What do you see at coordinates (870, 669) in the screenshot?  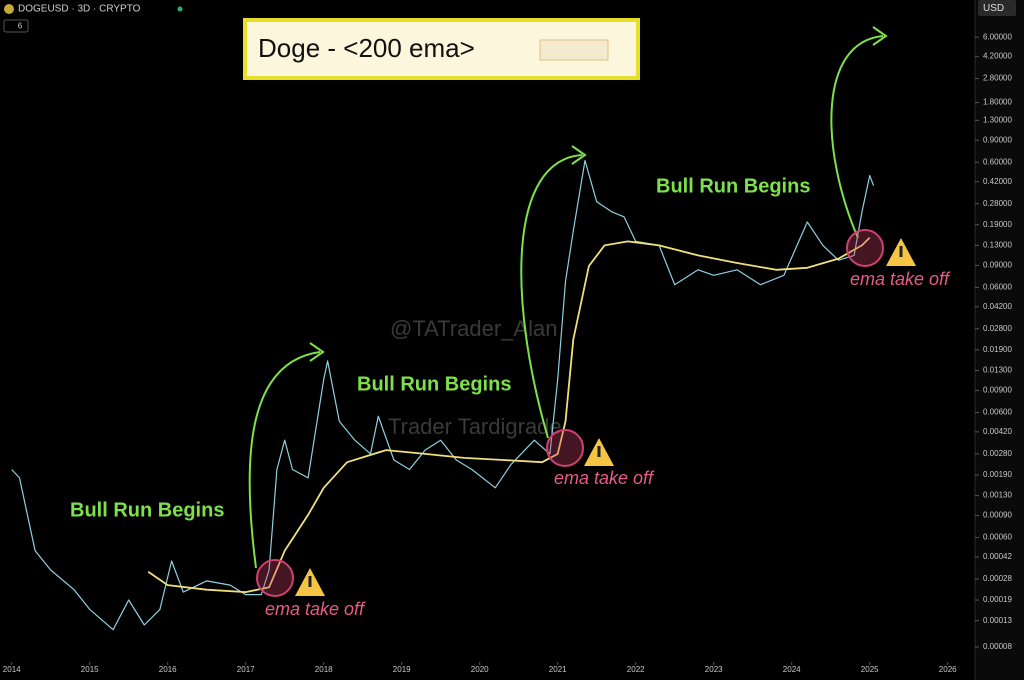 I see `x-tick-label: 2025` at bounding box center [870, 669].